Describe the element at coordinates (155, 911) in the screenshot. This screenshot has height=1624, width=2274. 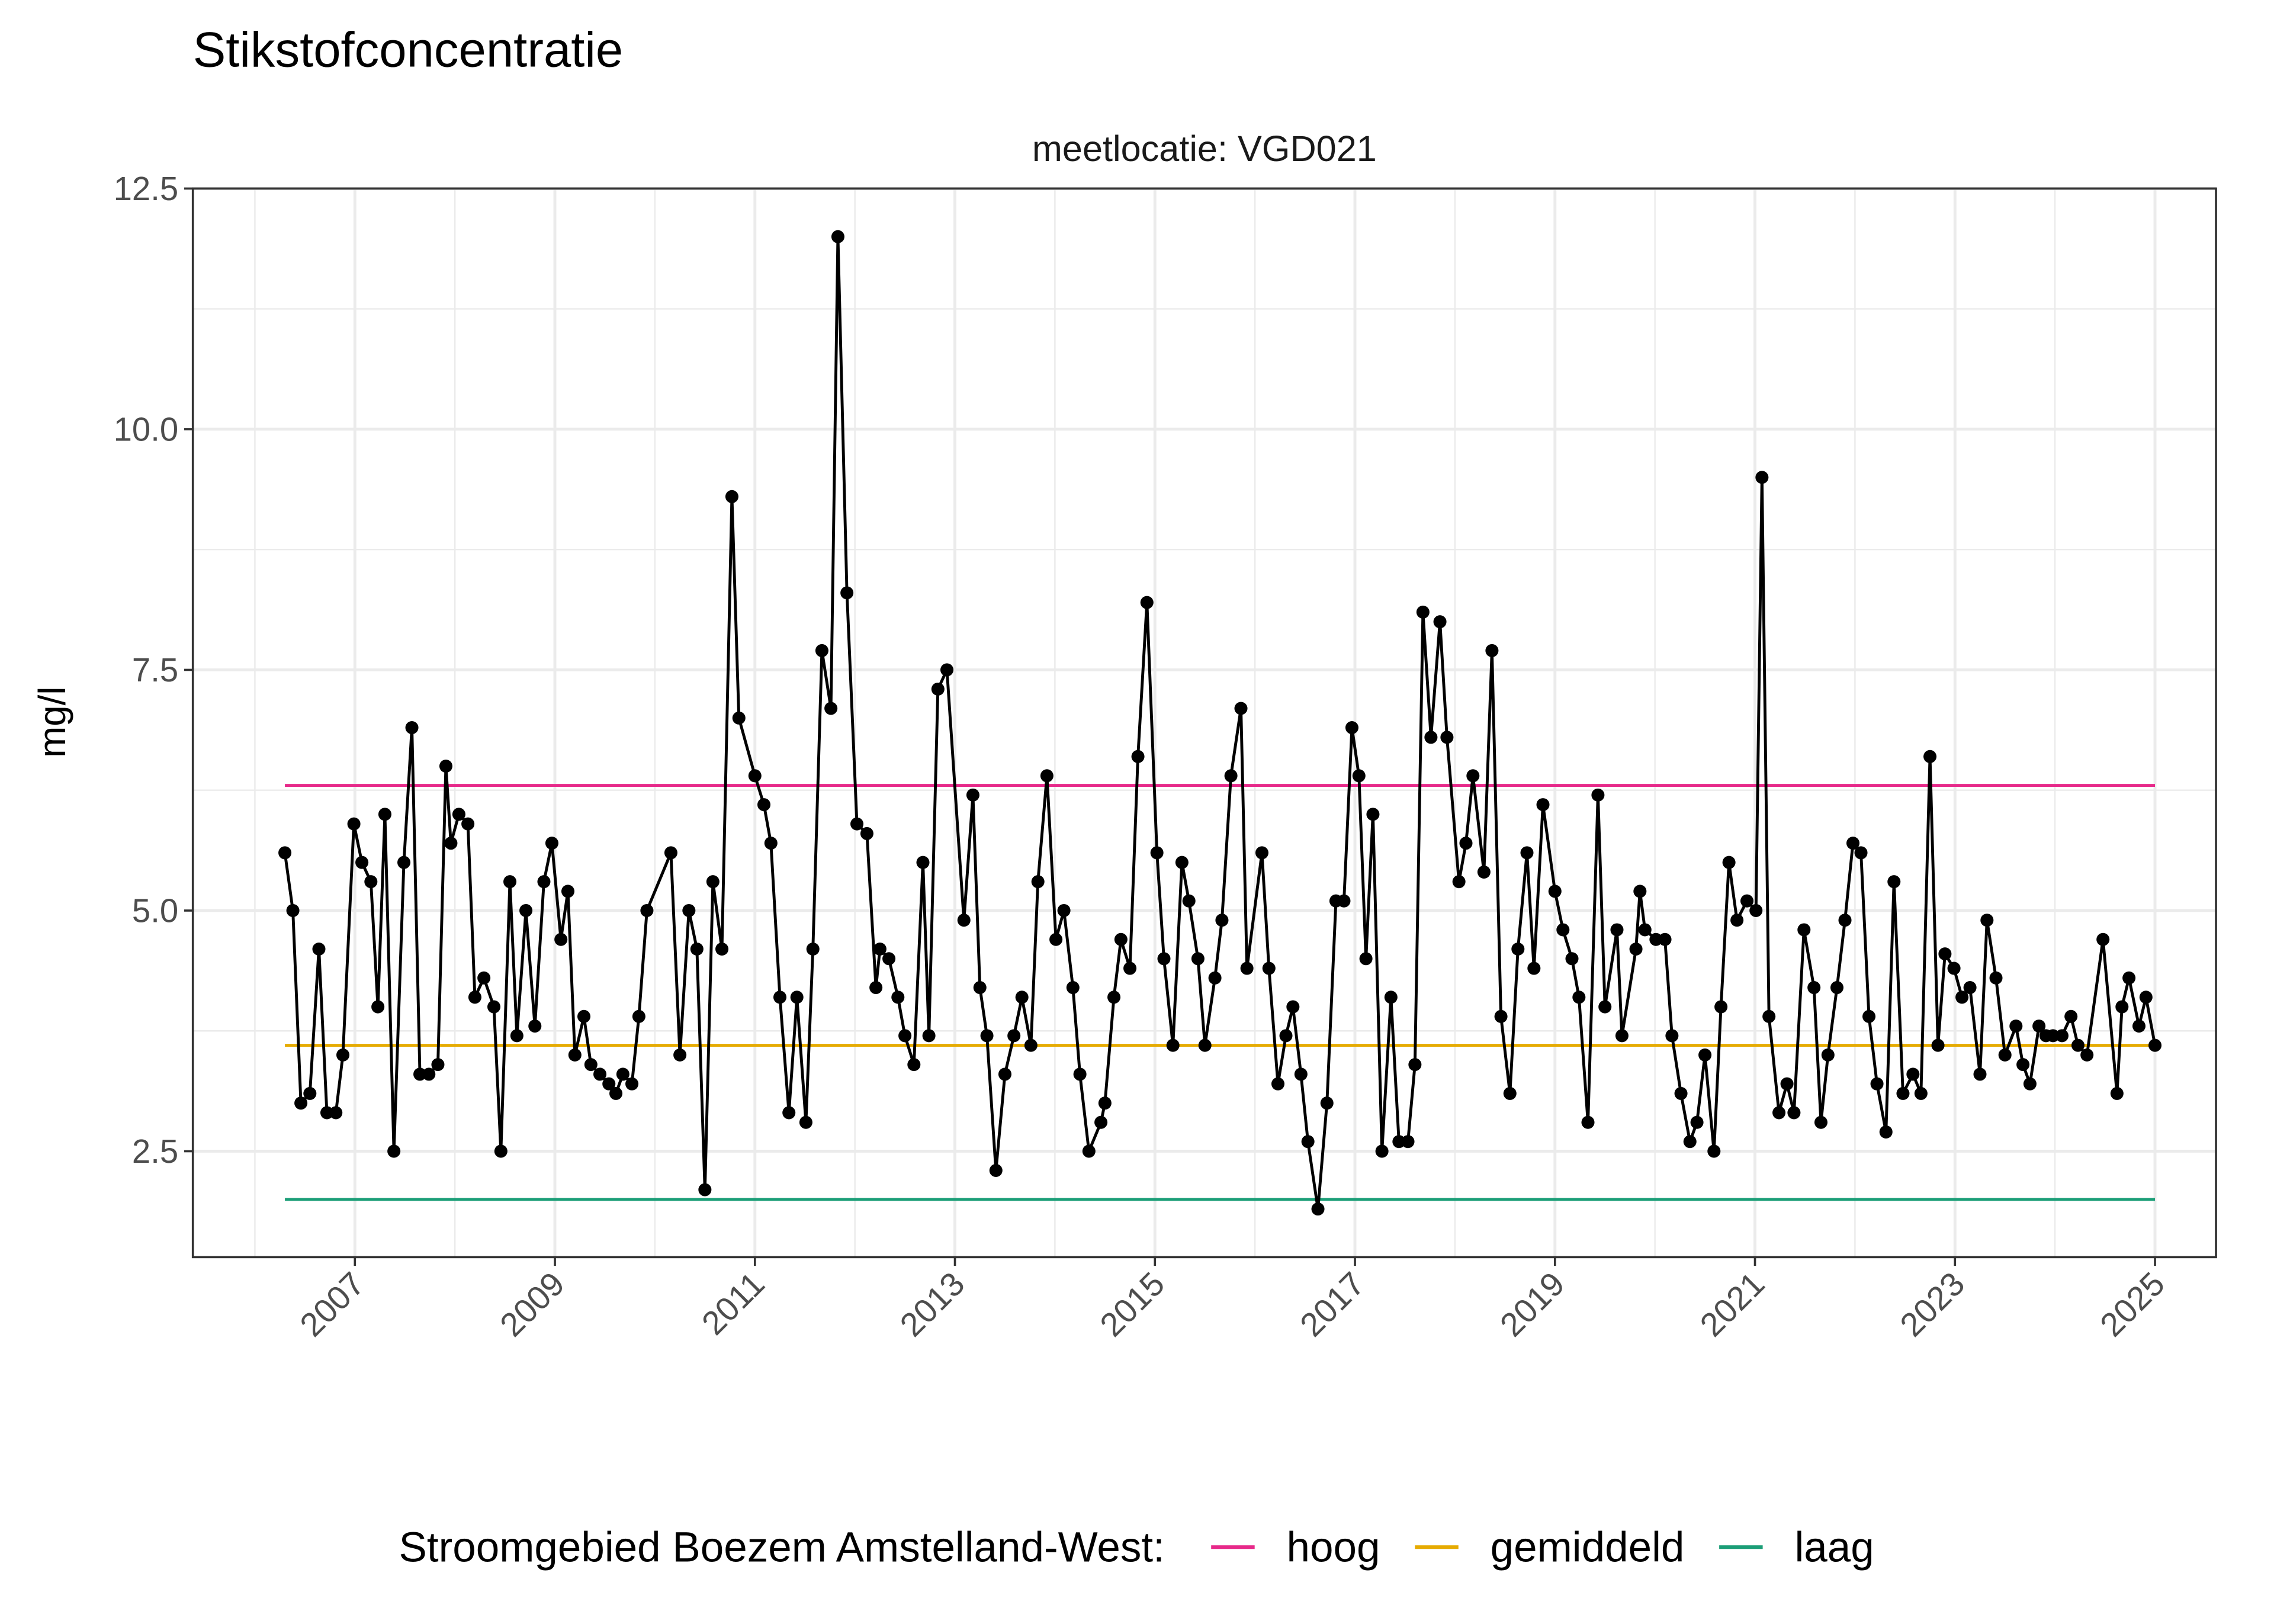
I see `y-tick-label: 5.0` at that location.